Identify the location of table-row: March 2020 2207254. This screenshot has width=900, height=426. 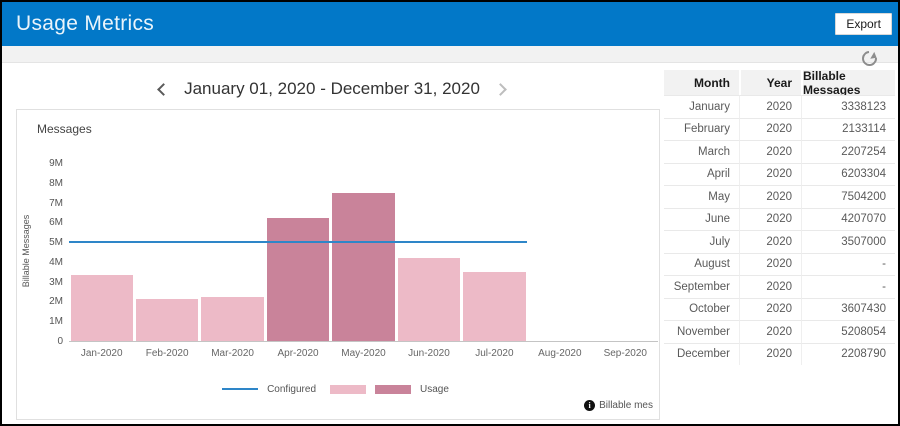
(779, 151).